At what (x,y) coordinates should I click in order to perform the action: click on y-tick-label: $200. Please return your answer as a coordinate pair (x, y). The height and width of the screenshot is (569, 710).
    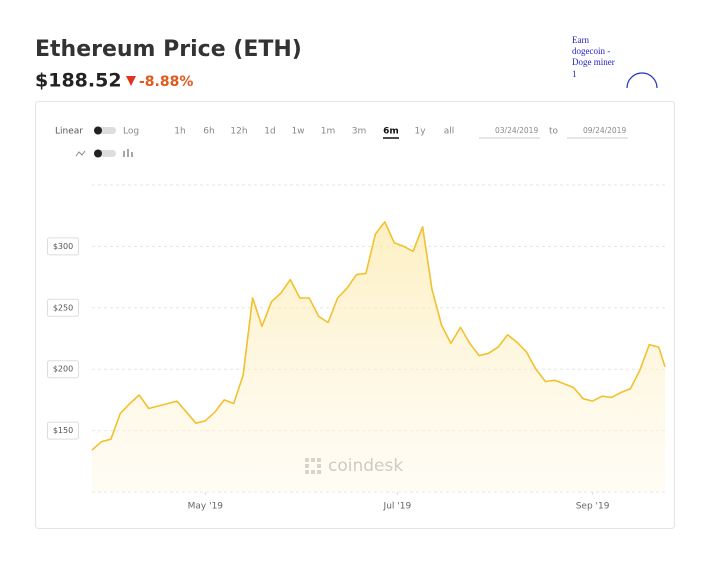
    Looking at the image, I should click on (63, 369).